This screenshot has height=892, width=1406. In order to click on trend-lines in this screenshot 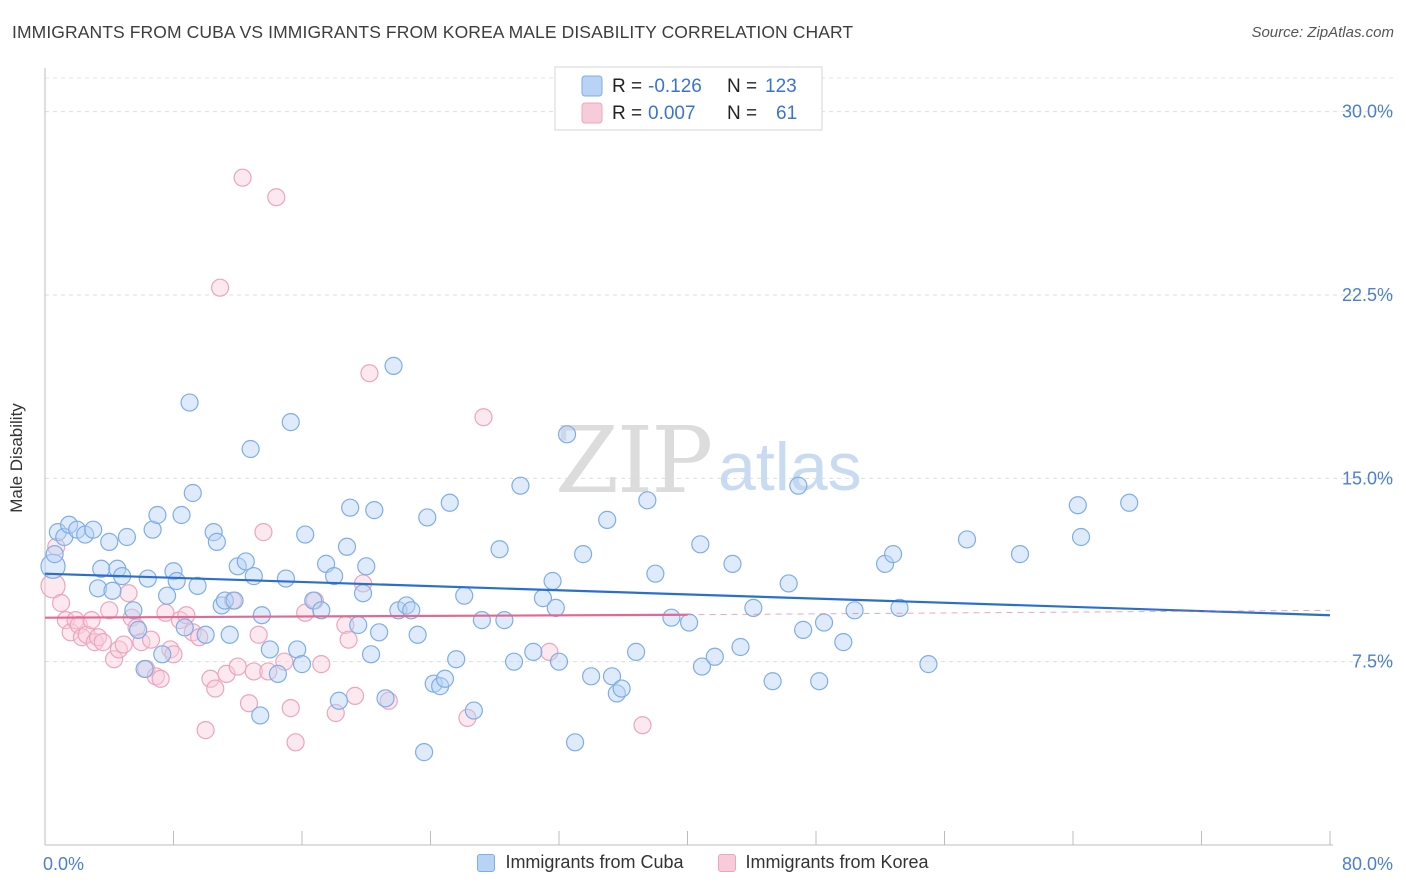, I will do `click(687, 595)`.